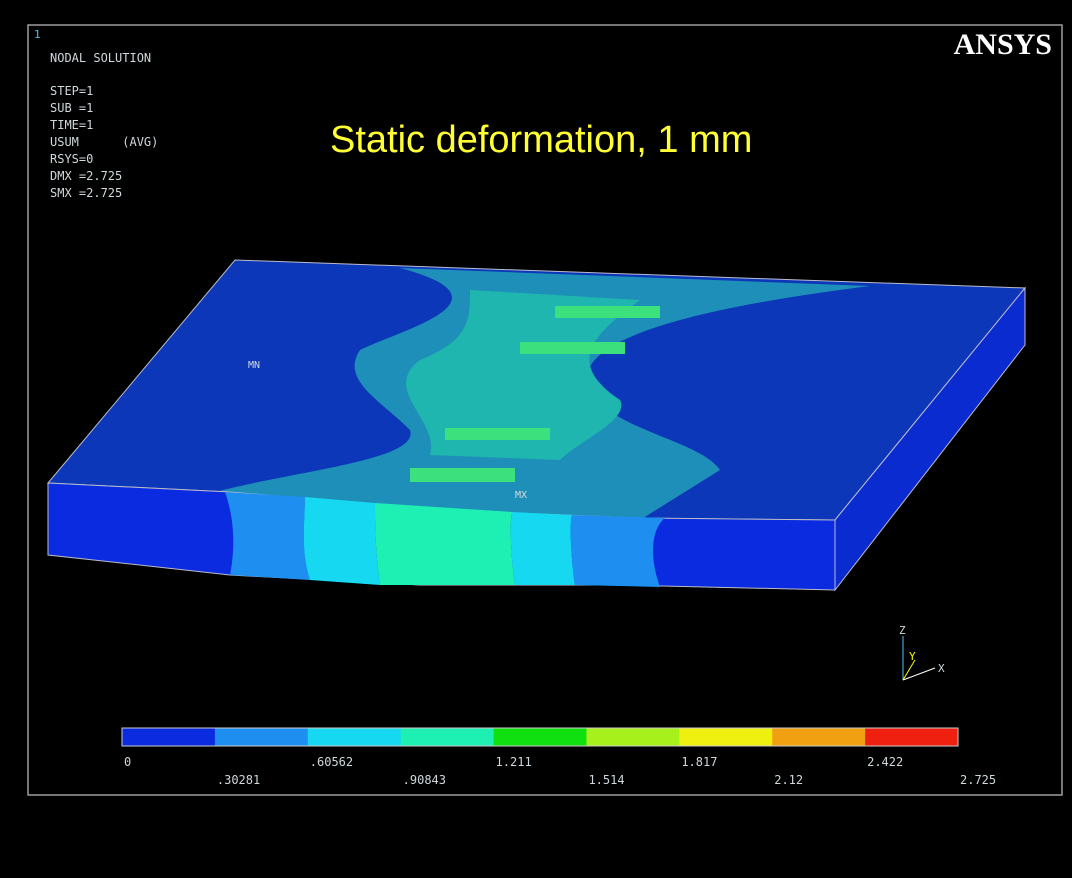 This screenshot has height=878, width=1072. Describe the element at coordinates (912, 656) in the screenshot. I see `y-label: Y` at that location.